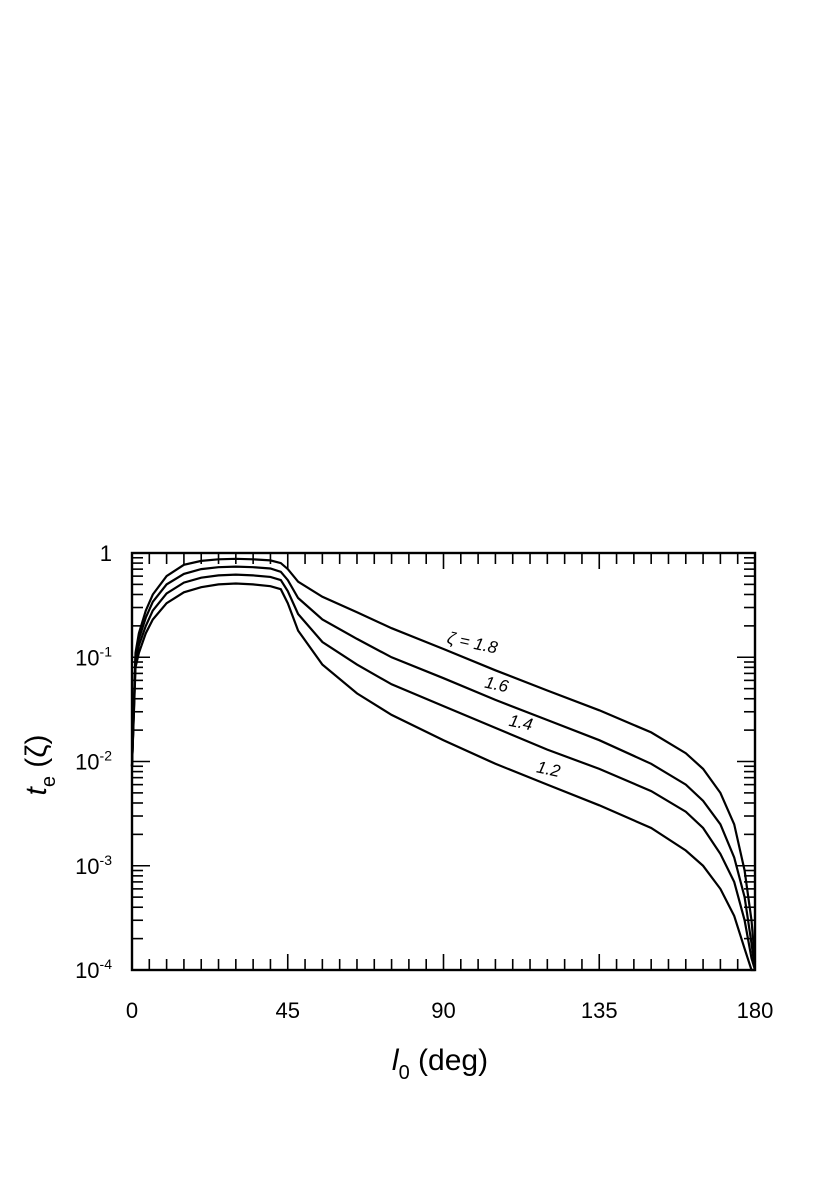 The image size is (830, 1195). I want to click on x-tick-label: 45, so click(288, 1010).